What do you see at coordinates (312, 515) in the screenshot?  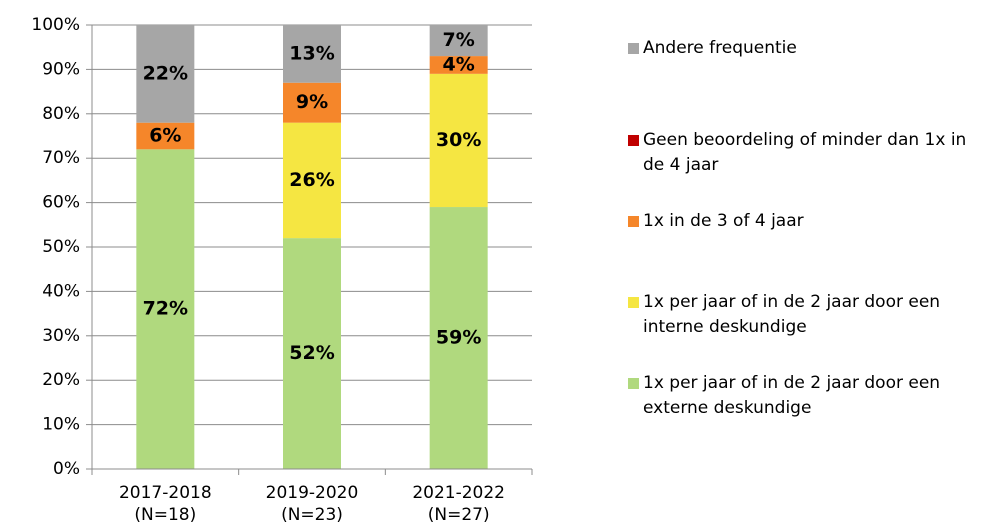 I see `x-tick-sublabel: (N=23)` at bounding box center [312, 515].